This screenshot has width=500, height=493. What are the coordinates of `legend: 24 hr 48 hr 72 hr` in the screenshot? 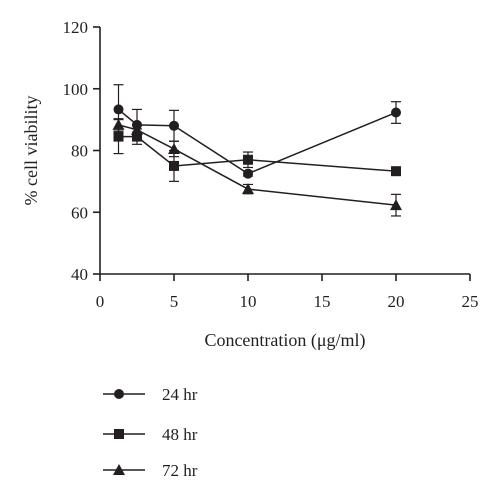 It's located at (150, 432).